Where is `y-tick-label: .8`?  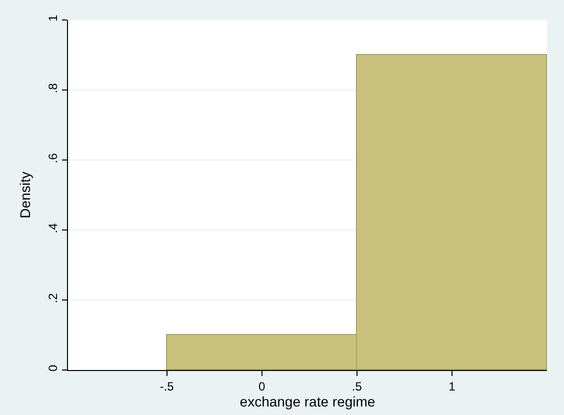
y-tick-label: .8 is located at coordinates (53, 88).